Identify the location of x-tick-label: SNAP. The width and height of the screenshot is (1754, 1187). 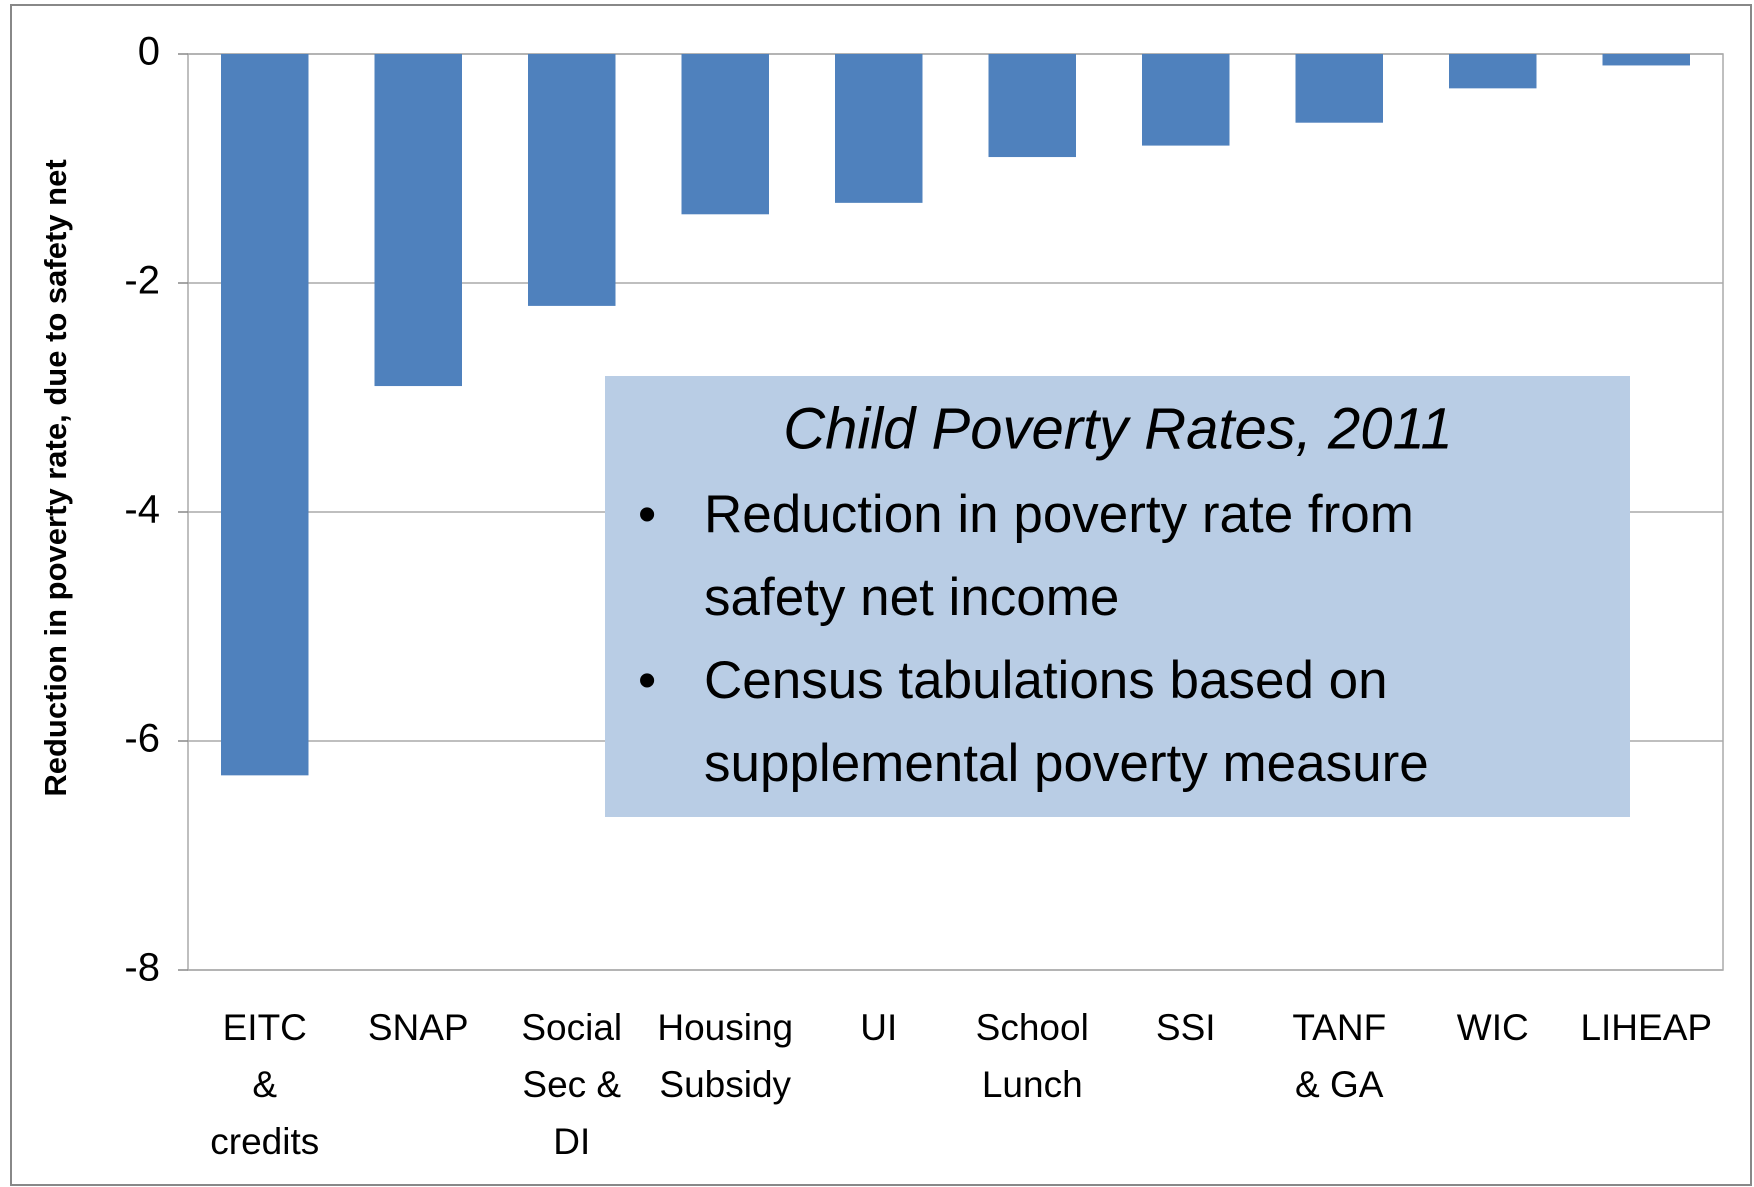
(418, 1027).